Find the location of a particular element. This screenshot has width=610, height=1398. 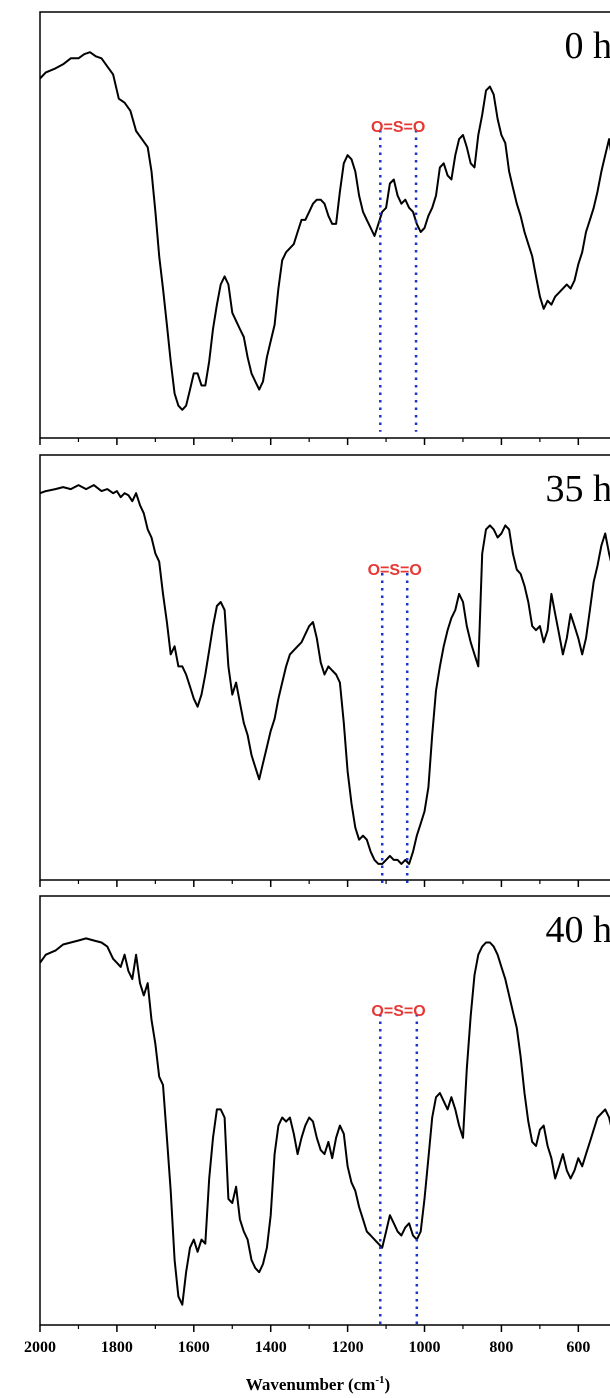

x-axis-label: Wavenumber (cm-1) is located at coordinates (318, 1384).